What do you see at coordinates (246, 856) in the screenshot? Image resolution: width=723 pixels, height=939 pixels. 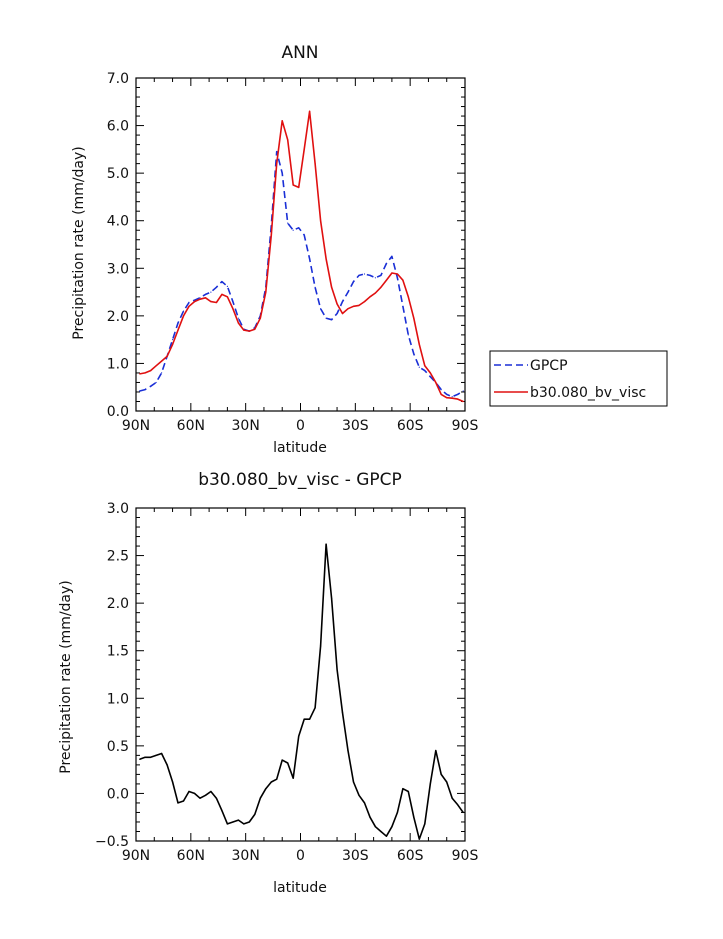 I see `x-tick-label: 30N` at bounding box center [246, 856].